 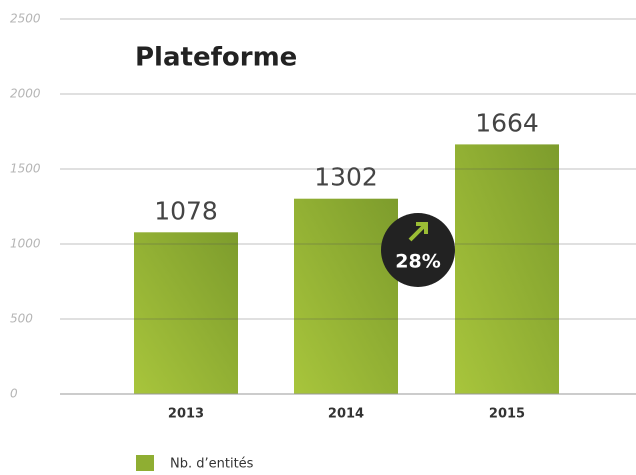 What do you see at coordinates (21, 319) in the screenshot?
I see `y-tick-label: 500` at bounding box center [21, 319].